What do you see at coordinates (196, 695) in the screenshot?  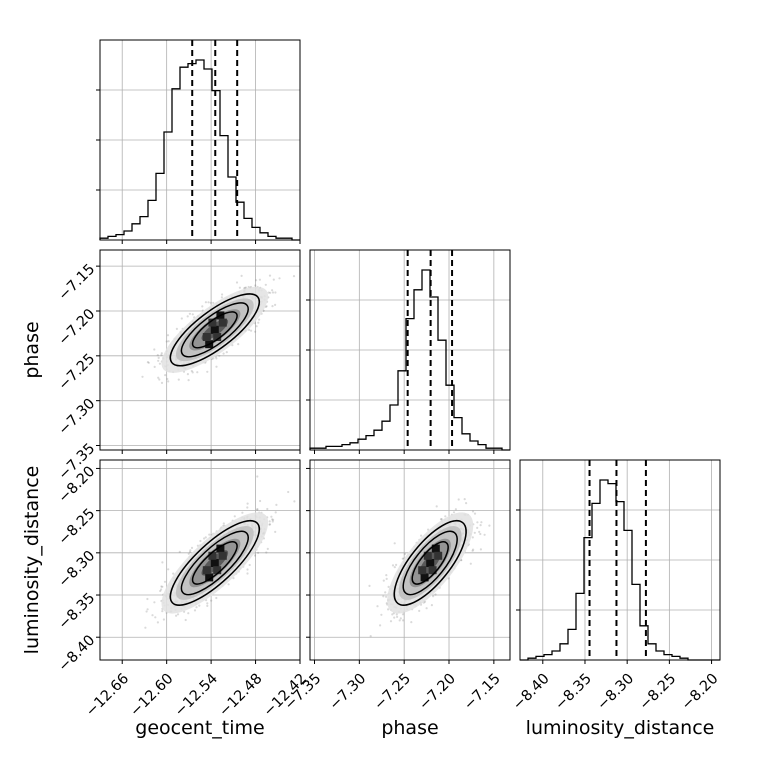 I see `x-tick-label-geocent-time-2: −12.54` at bounding box center [196, 695].